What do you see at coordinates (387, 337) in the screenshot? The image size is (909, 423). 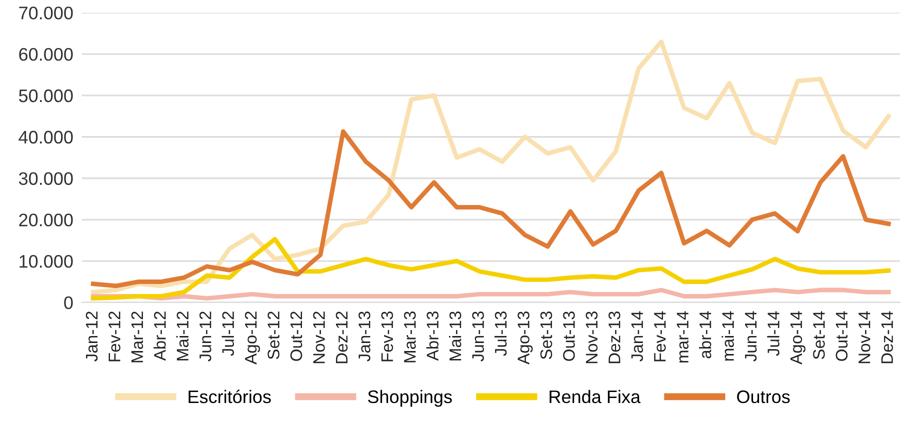 I see `x-tick-label: Fev-13` at bounding box center [387, 337].